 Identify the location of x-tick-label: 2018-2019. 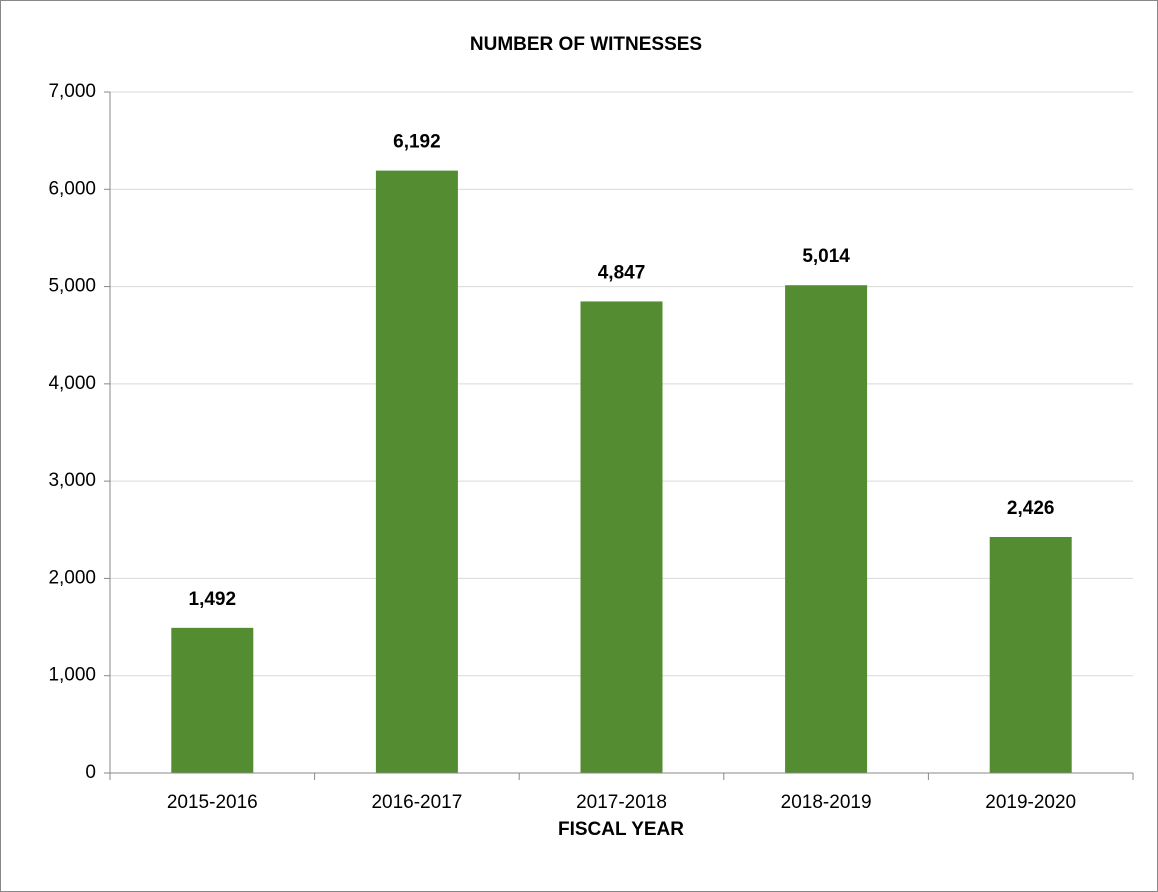
(826, 802).